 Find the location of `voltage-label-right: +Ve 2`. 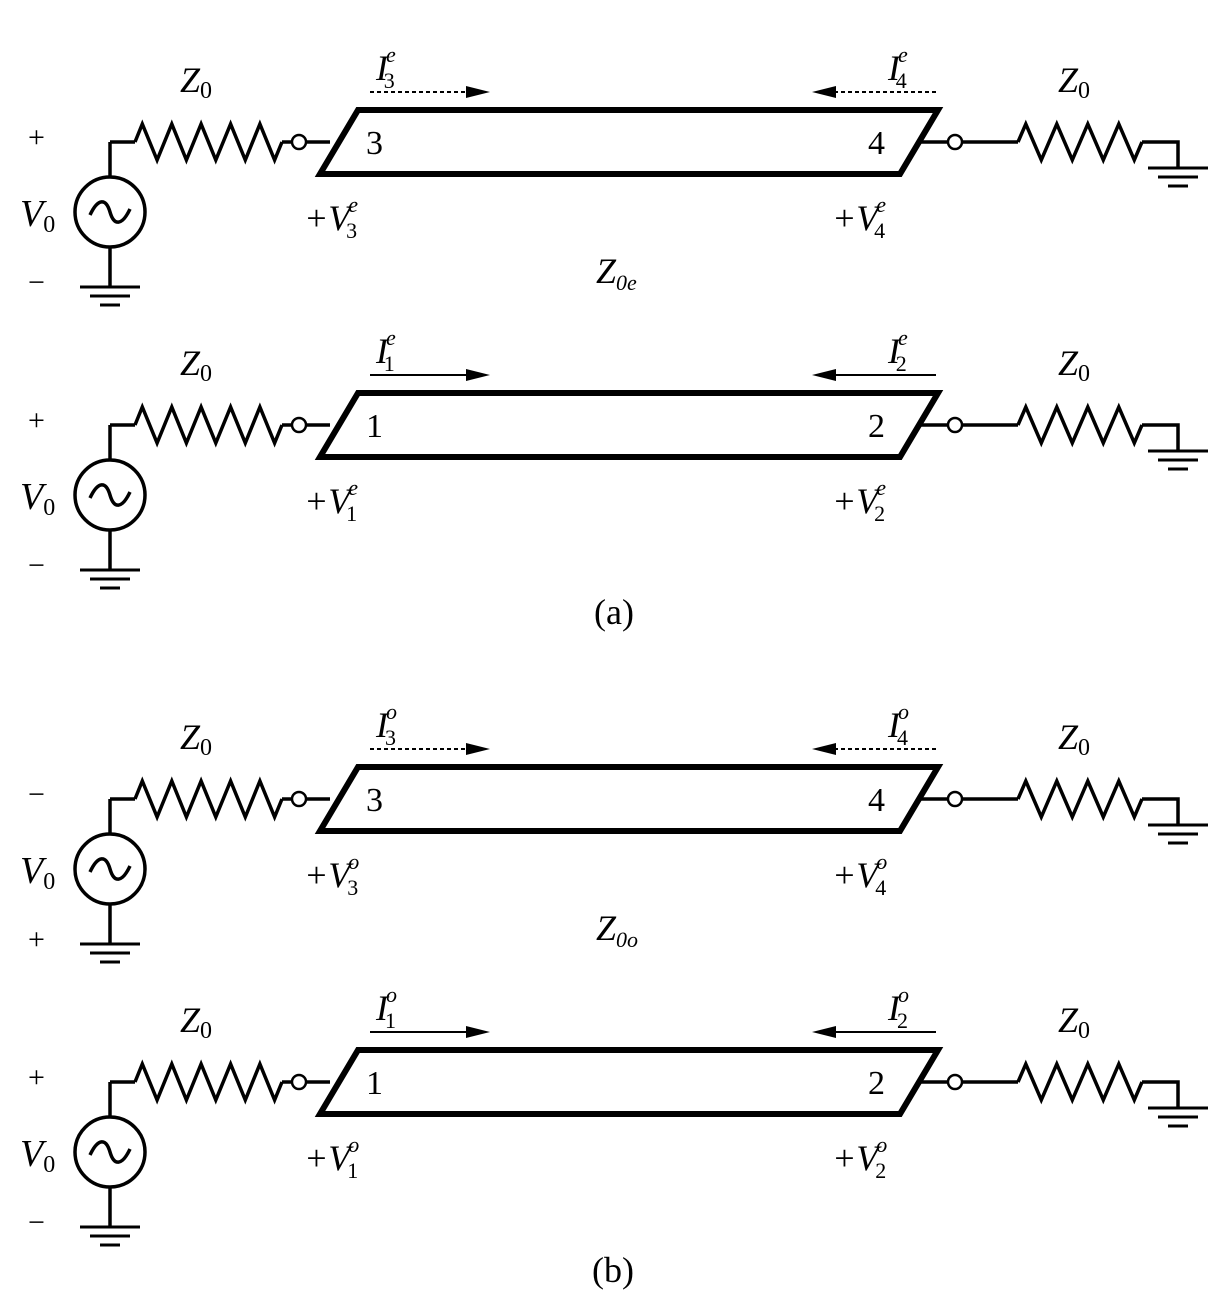

voltage-label-right: +Ve 2 is located at coordinates (859, 500).